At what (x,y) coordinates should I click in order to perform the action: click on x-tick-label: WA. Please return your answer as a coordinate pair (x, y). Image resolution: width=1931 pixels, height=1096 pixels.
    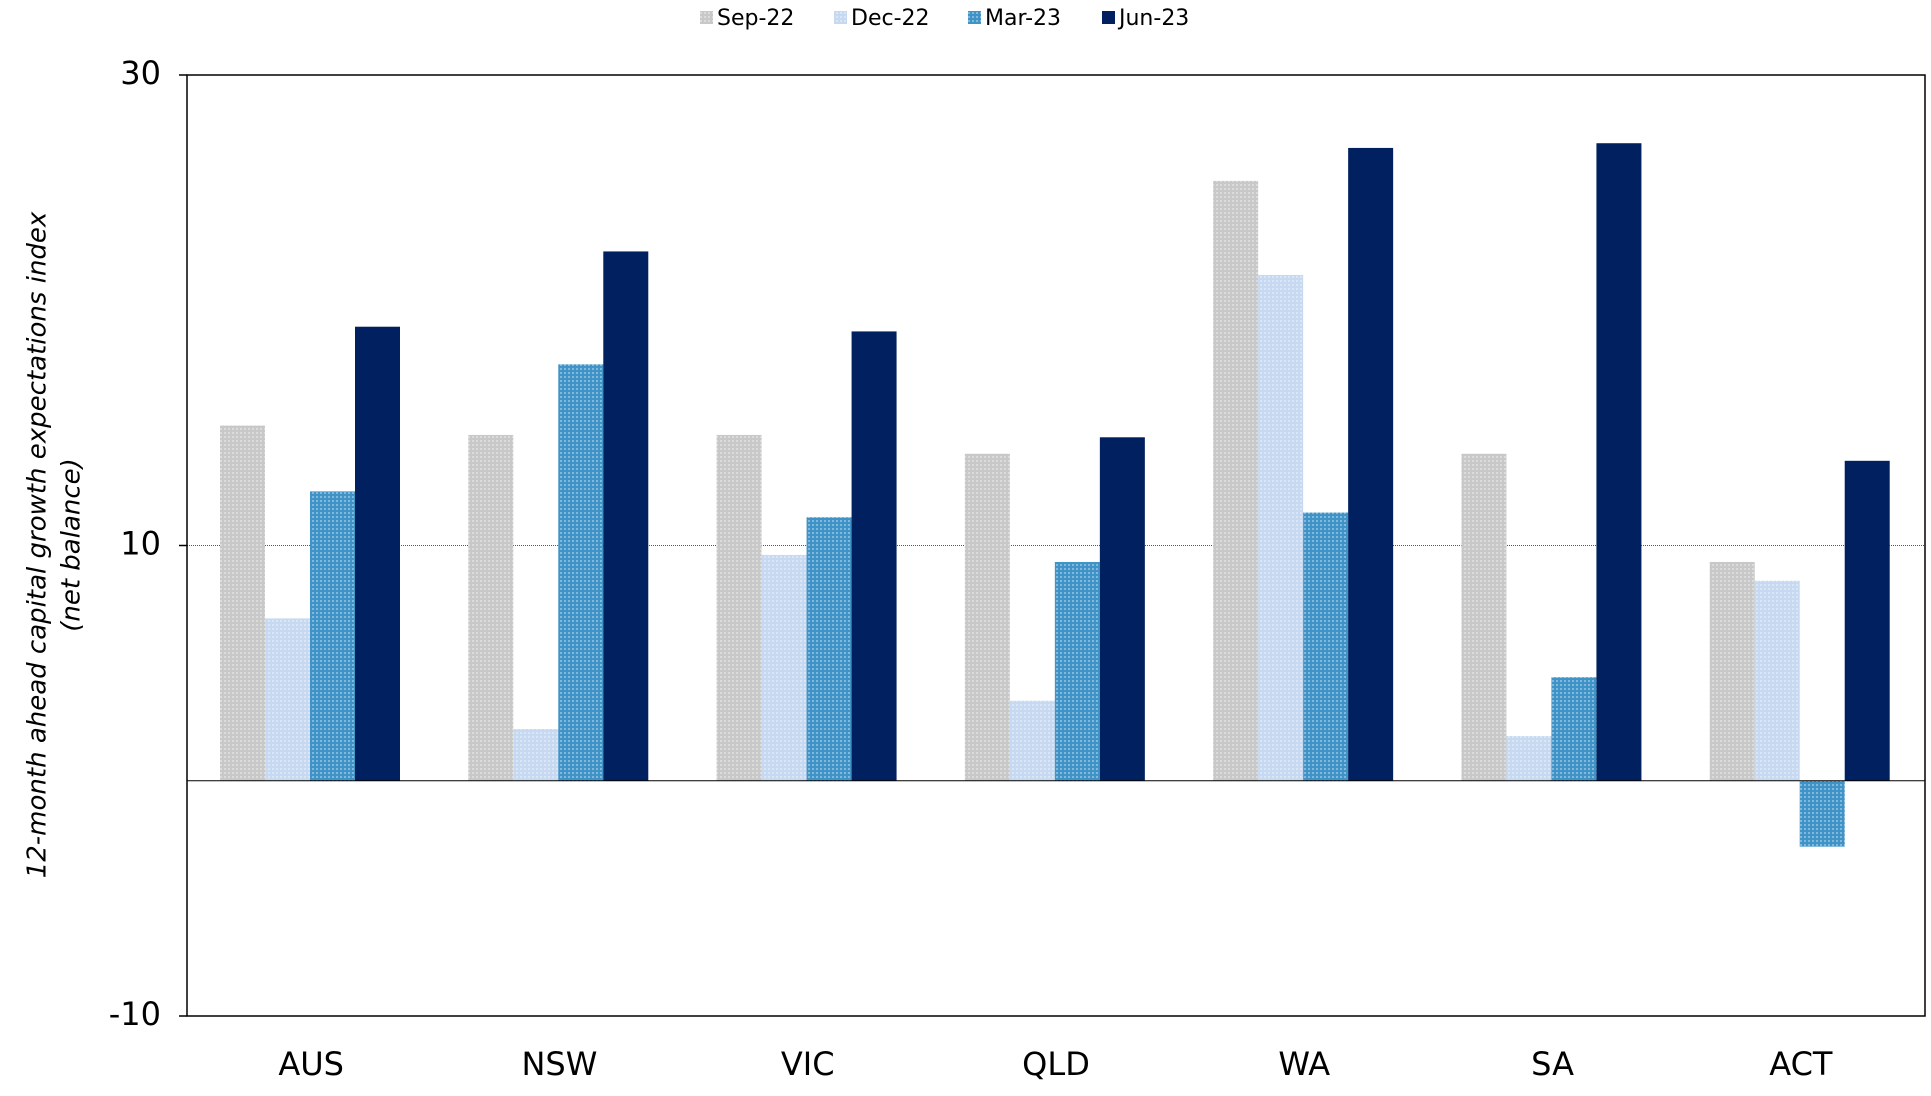
    Looking at the image, I should click on (1304, 1064).